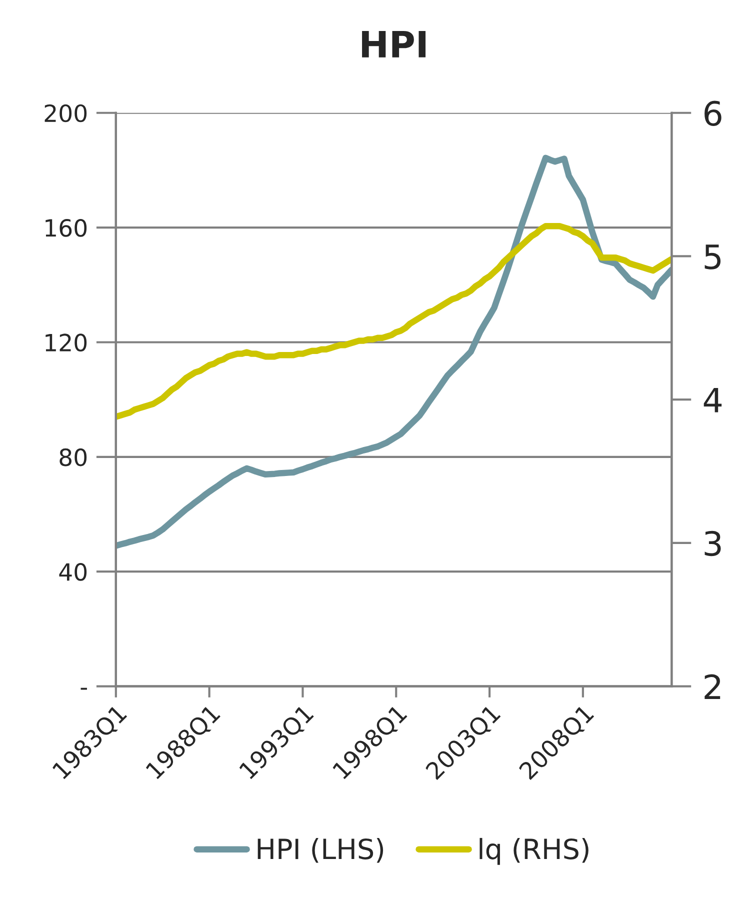 The width and height of the screenshot is (743, 903). Describe the element at coordinates (713, 113) in the screenshot. I see `y2-tick-label: 6` at that location.